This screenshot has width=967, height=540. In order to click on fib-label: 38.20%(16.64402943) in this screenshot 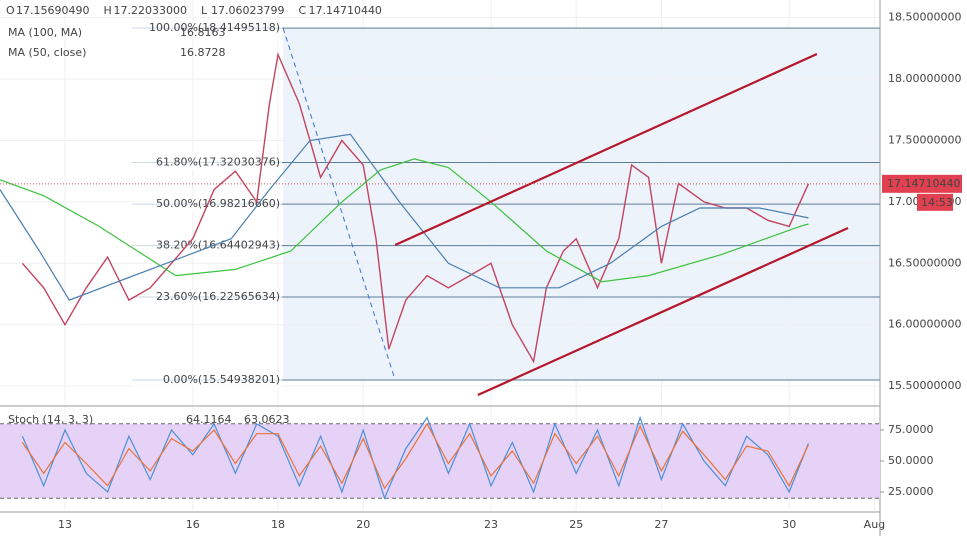, I will do `click(218, 245)`.